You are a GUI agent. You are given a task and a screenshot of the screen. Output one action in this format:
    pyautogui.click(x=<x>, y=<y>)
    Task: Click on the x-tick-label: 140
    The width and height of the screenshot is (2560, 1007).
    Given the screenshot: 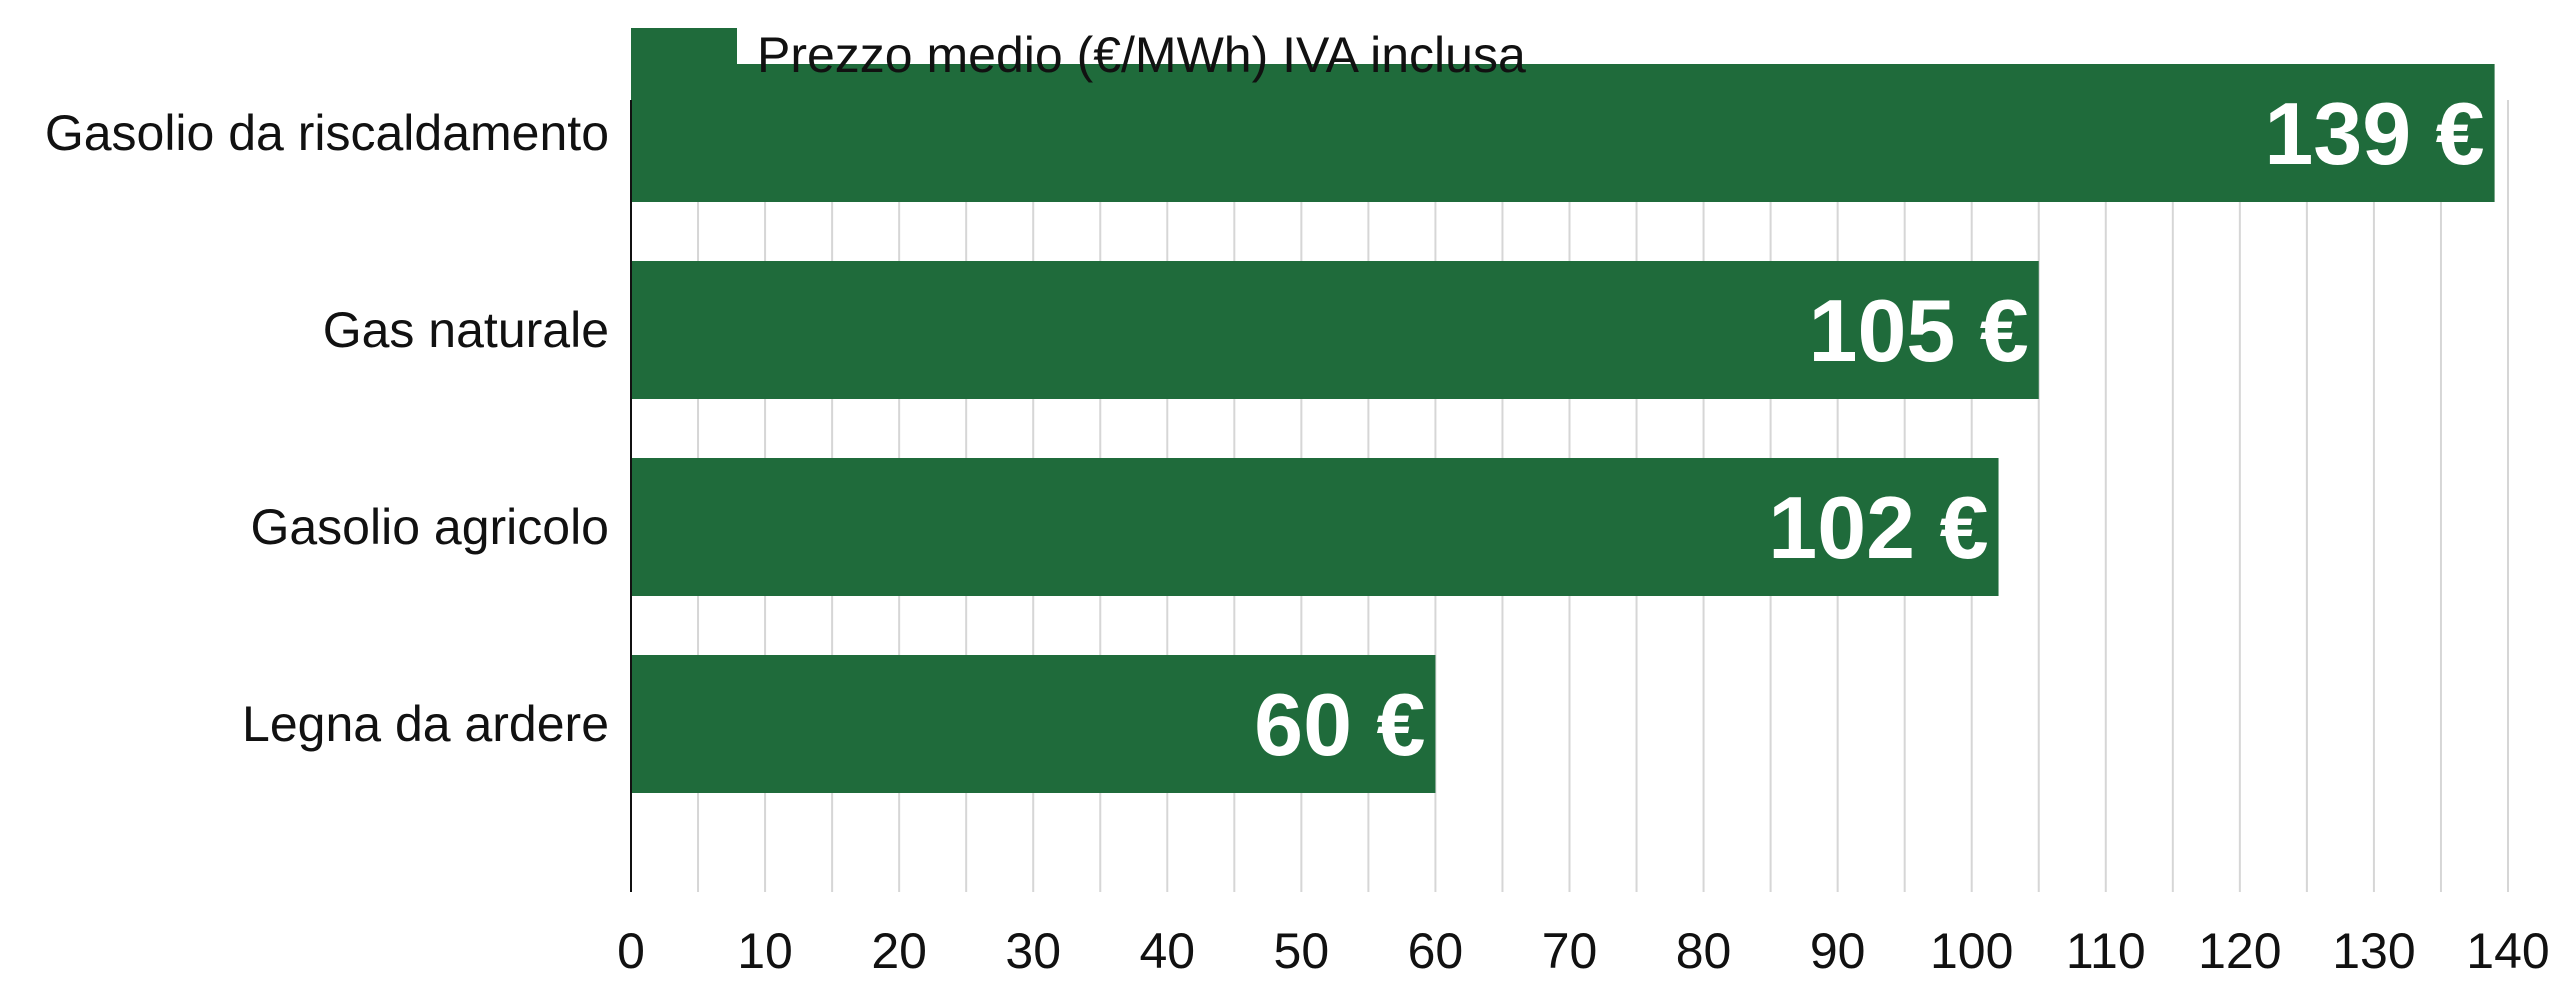 What is the action you would take?
    pyautogui.click(x=2507, y=951)
    